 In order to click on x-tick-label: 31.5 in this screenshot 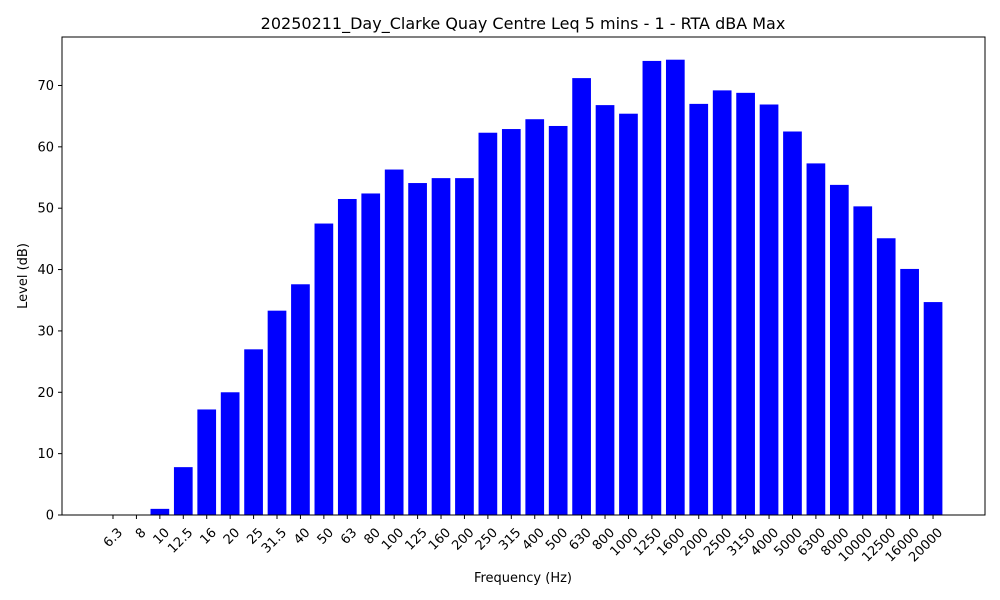, I will do `click(274, 540)`.